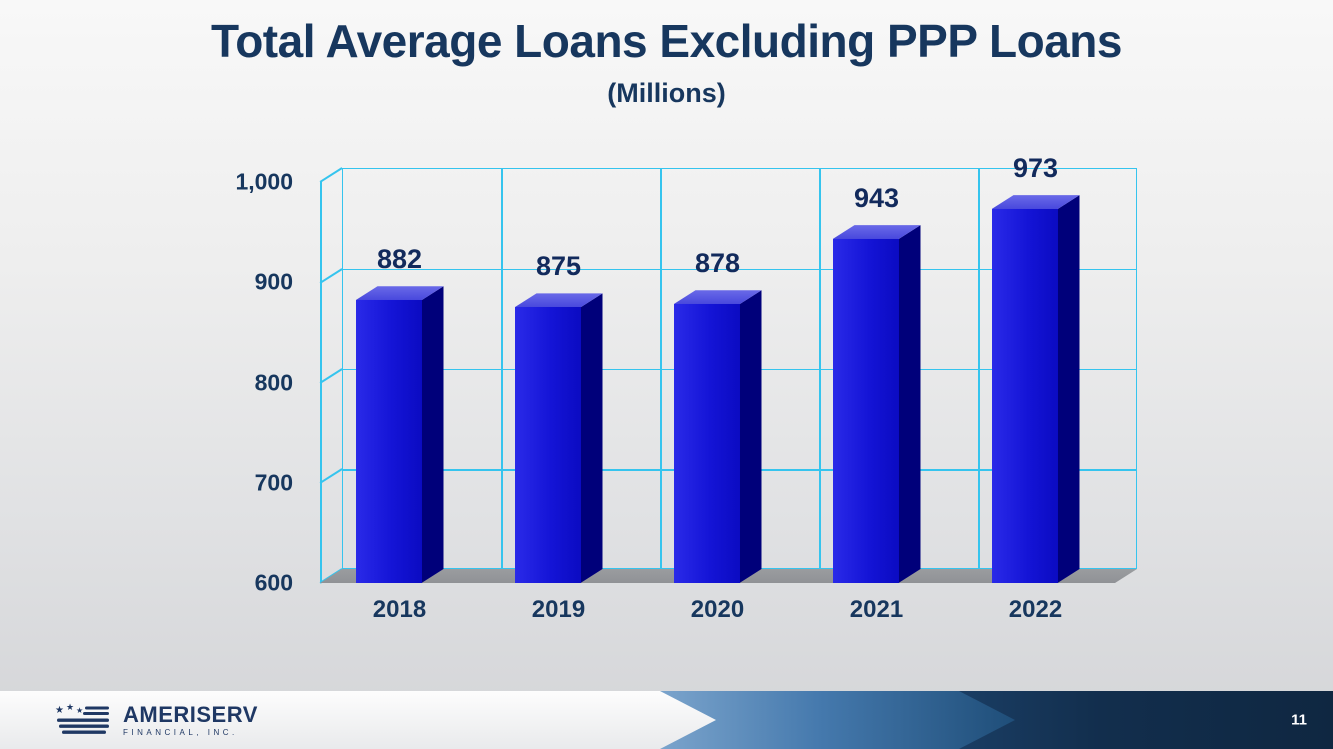  I want to click on bar-value-label: 973, so click(1035, 168).